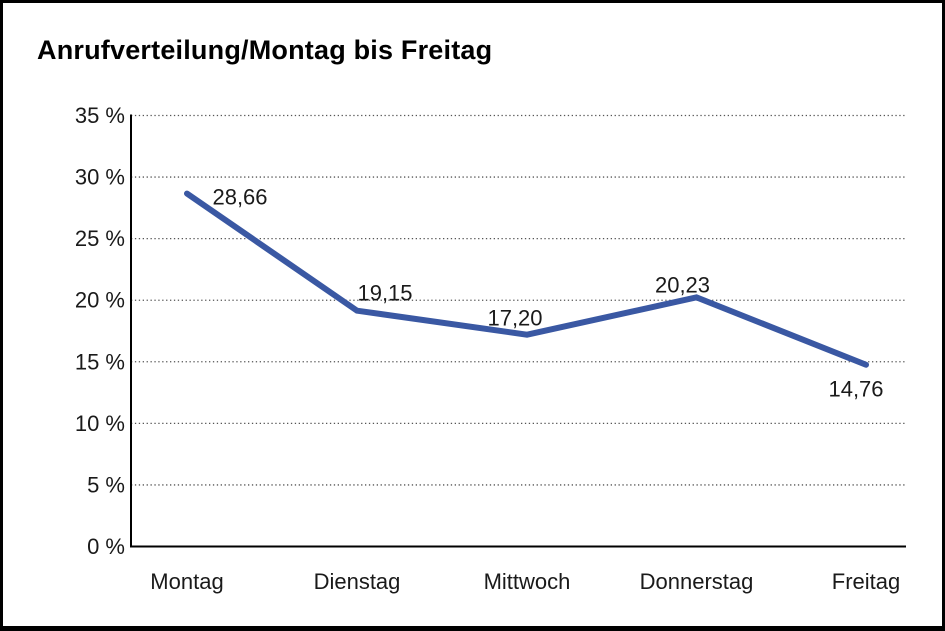 Image resolution: width=945 pixels, height=631 pixels. Describe the element at coordinates (100, 423) in the screenshot. I see `y-tick-label: 10 %` at that location.